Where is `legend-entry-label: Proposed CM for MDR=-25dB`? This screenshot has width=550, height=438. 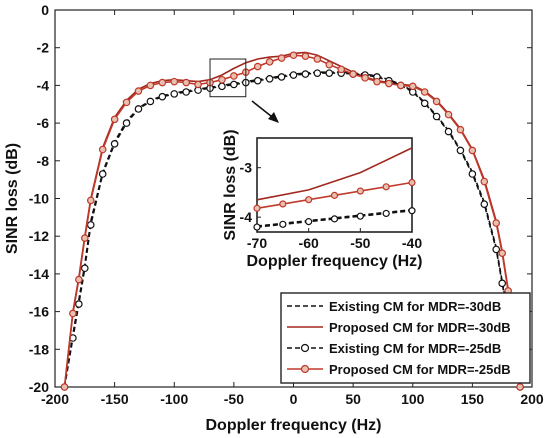 legend-entry-label: Proposed CM for MDR=-25dB is located at coordinates (420, 369).